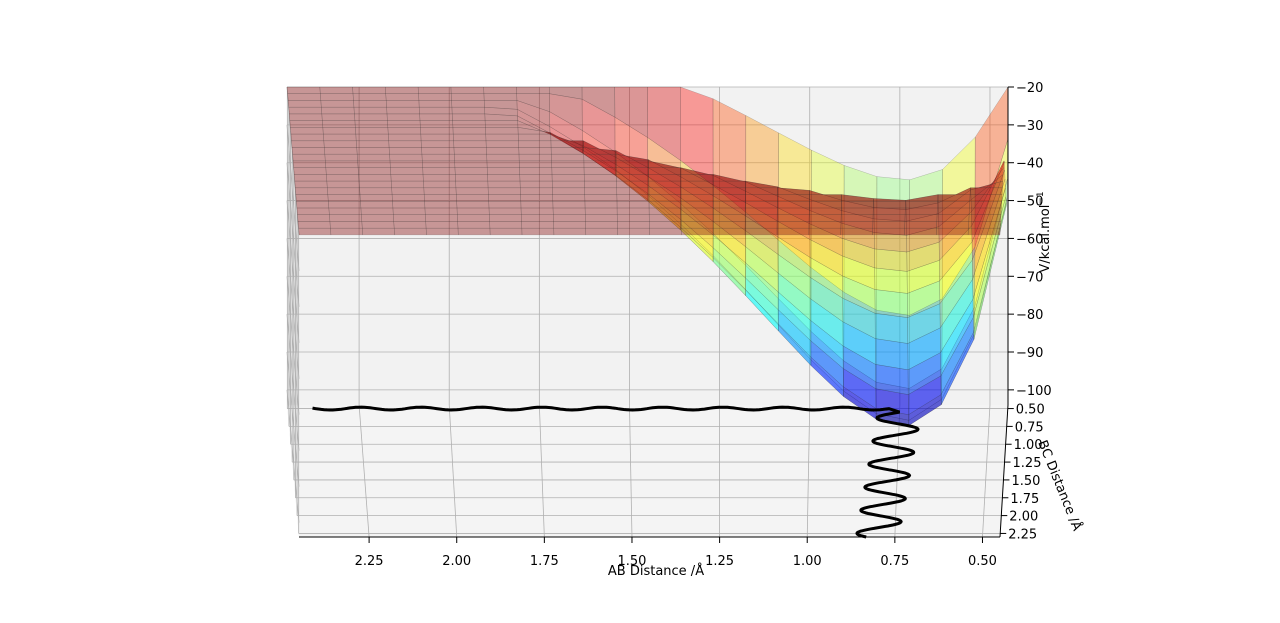  Describe the element at coordinates (1034, 391) in the screenshot. I see `z-tick-label: −100` at that location.